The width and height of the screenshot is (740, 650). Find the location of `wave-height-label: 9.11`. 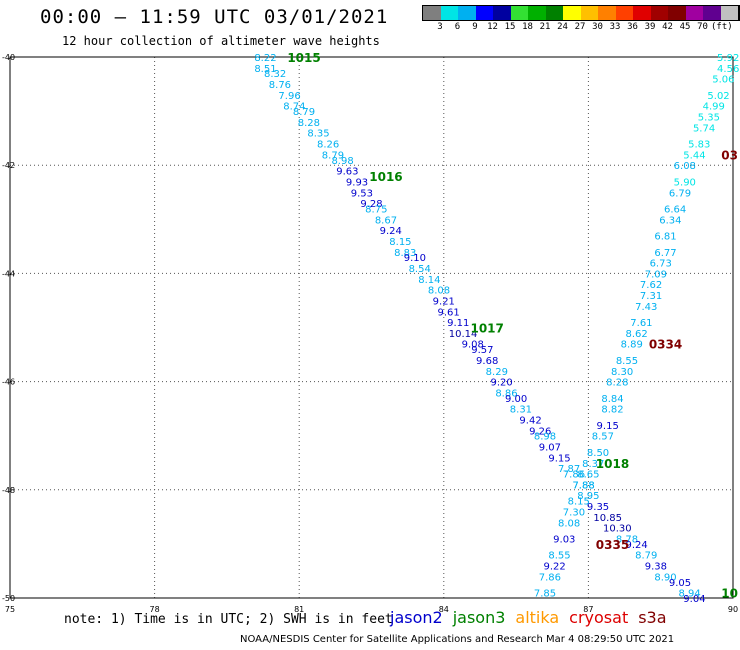

wave-height-label: 9.11 is located at coordinates (458, 323).